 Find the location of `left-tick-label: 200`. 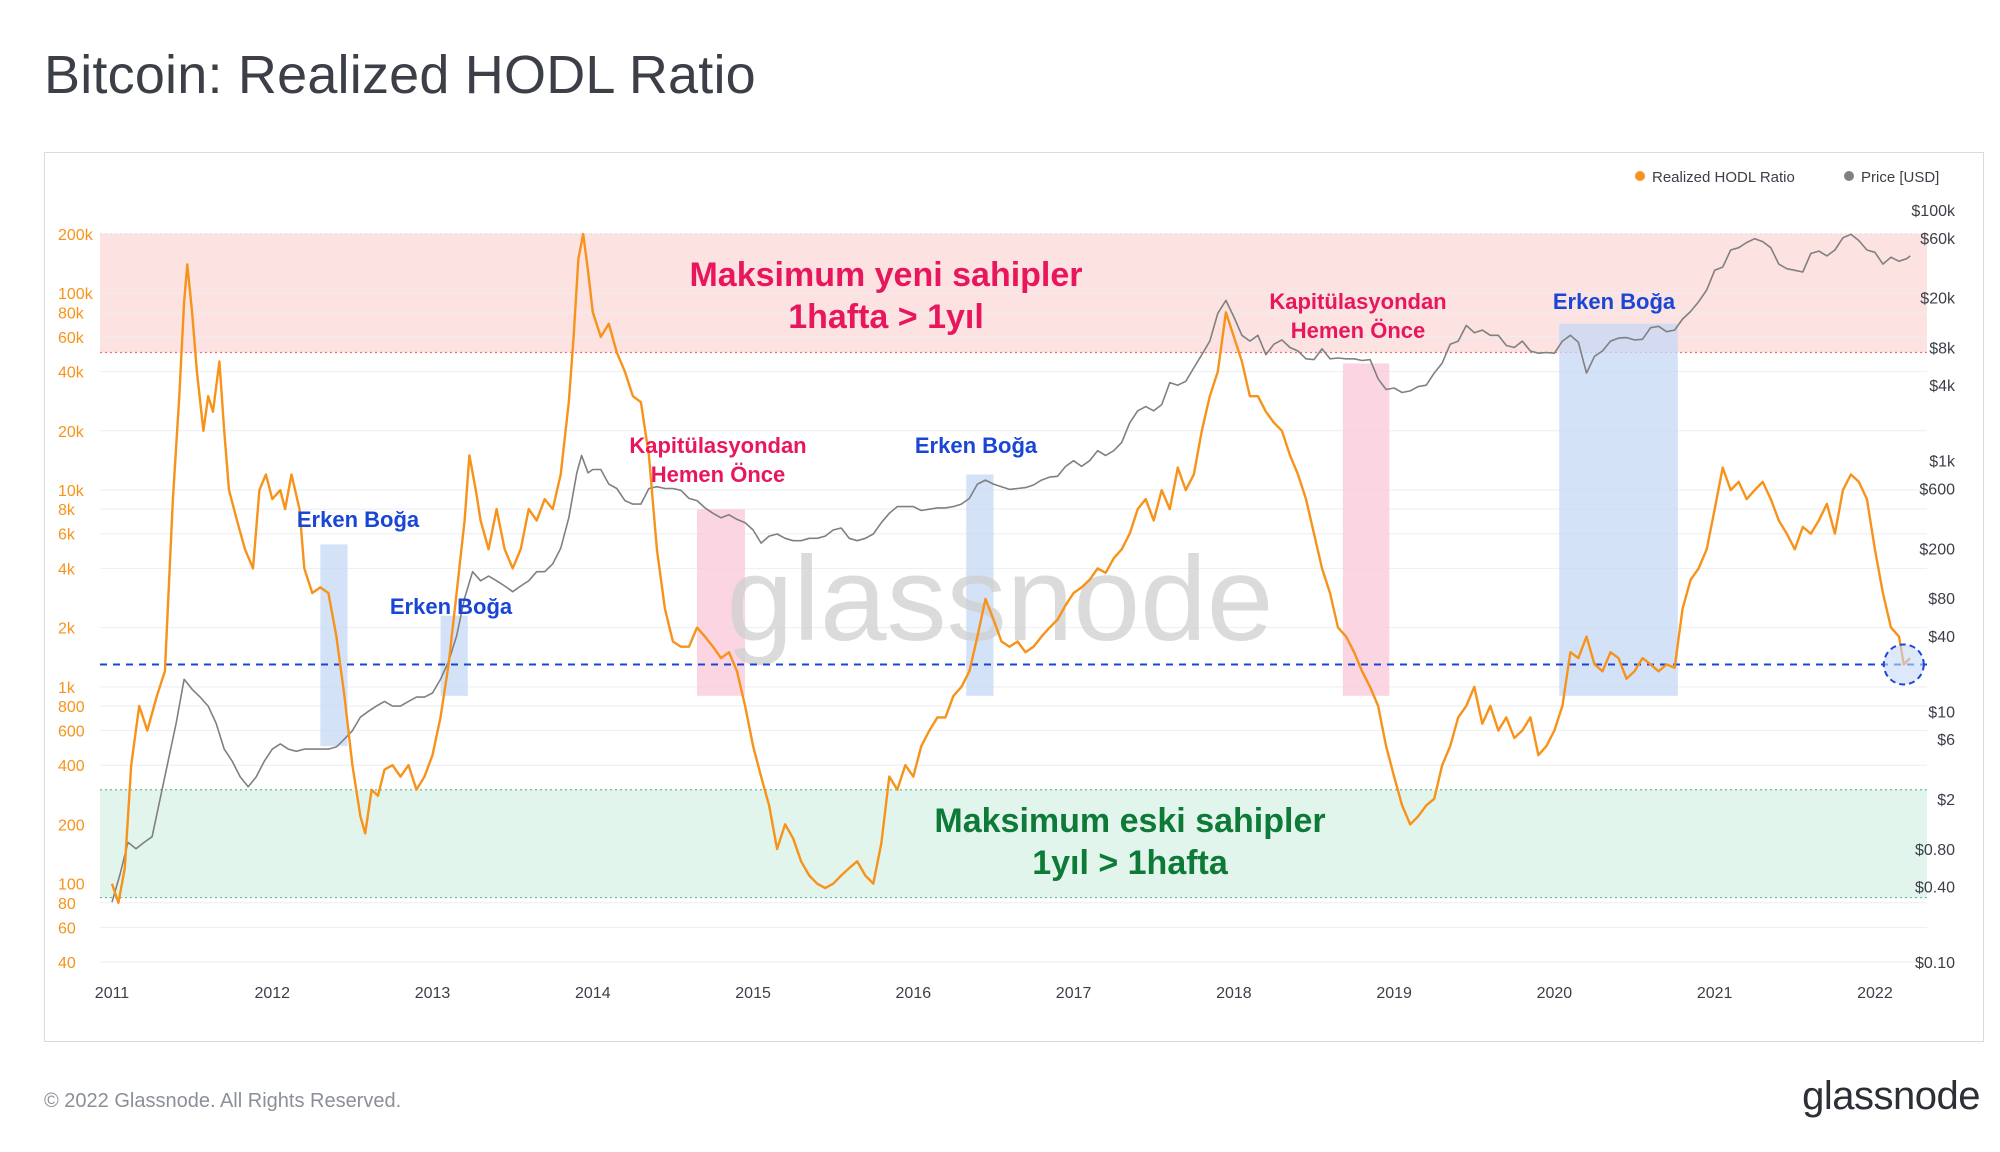

left-tick-label: 200 is located at coordinates (71, 825).